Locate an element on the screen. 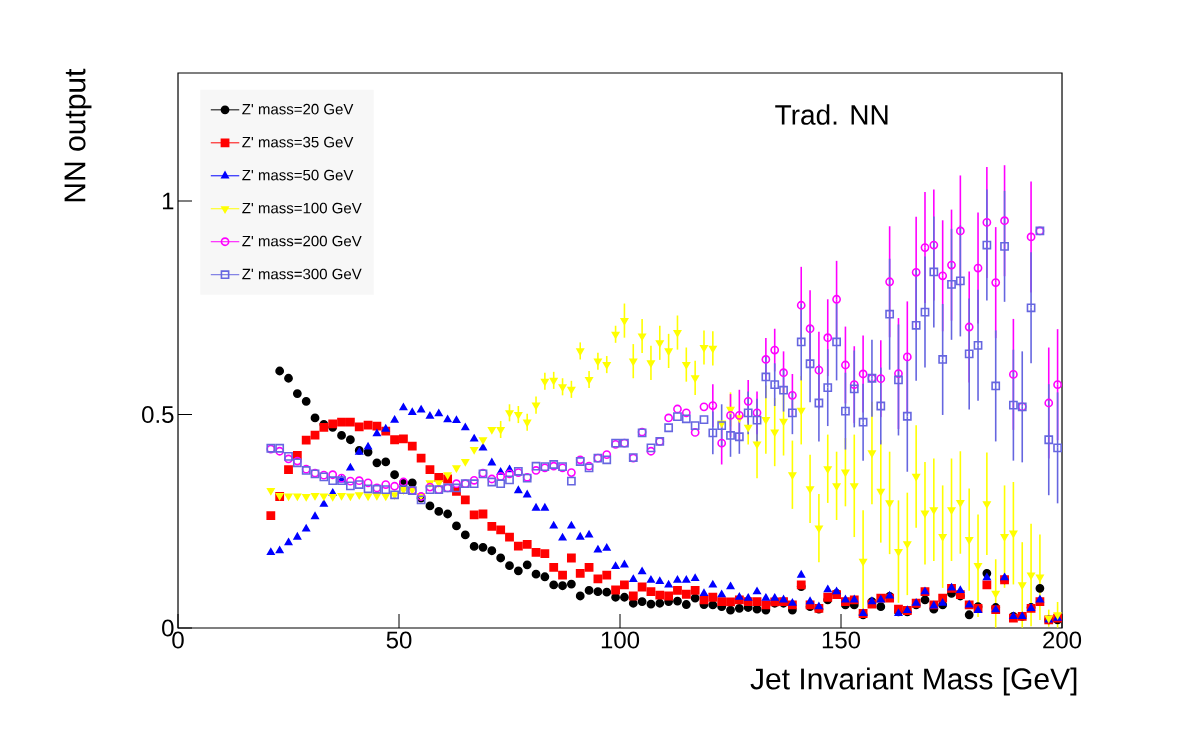 This screenshot has height=740, width=1182. legend-label: Z' mass=200 GeV is located at coordinates (302, 241).